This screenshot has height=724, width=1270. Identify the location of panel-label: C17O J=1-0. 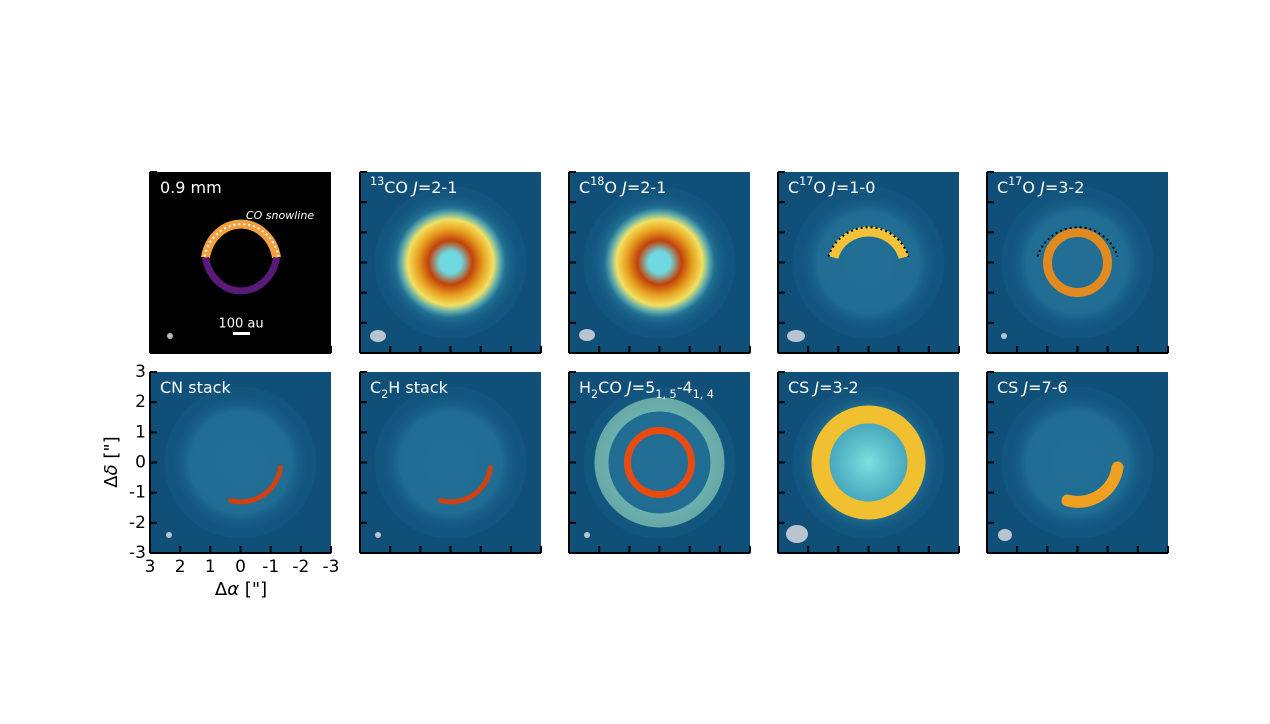
(831, 186).